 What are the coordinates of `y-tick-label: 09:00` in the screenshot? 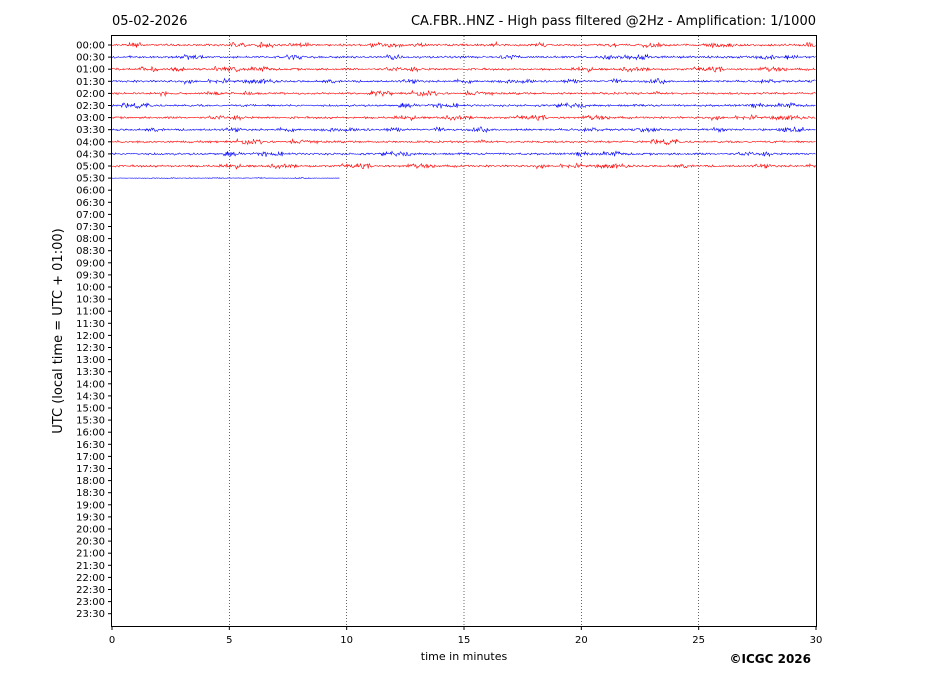 It's located at (90, 263).